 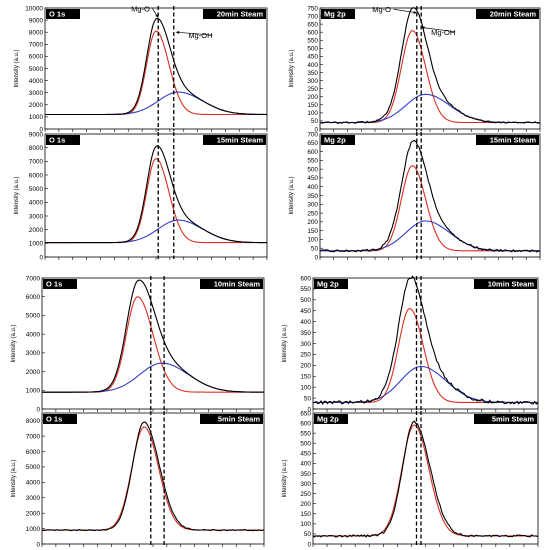 I want to click on y-tick-label: 50, so click(x=308, y=398).